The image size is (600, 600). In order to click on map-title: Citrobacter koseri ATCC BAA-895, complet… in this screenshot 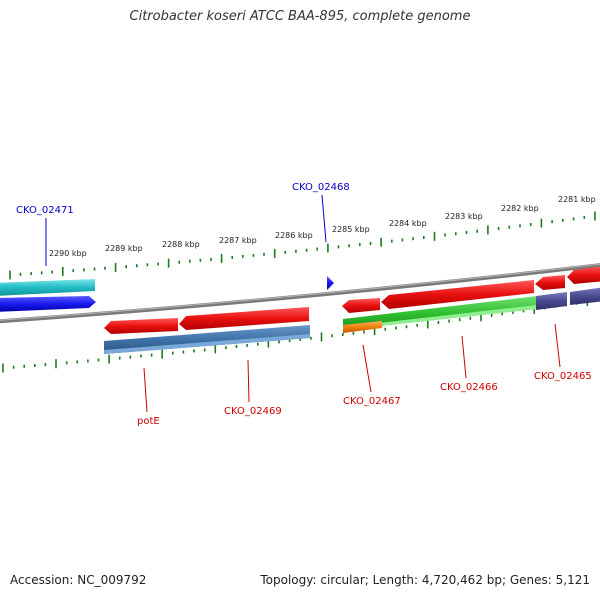, I will do `click(300, 16)`.